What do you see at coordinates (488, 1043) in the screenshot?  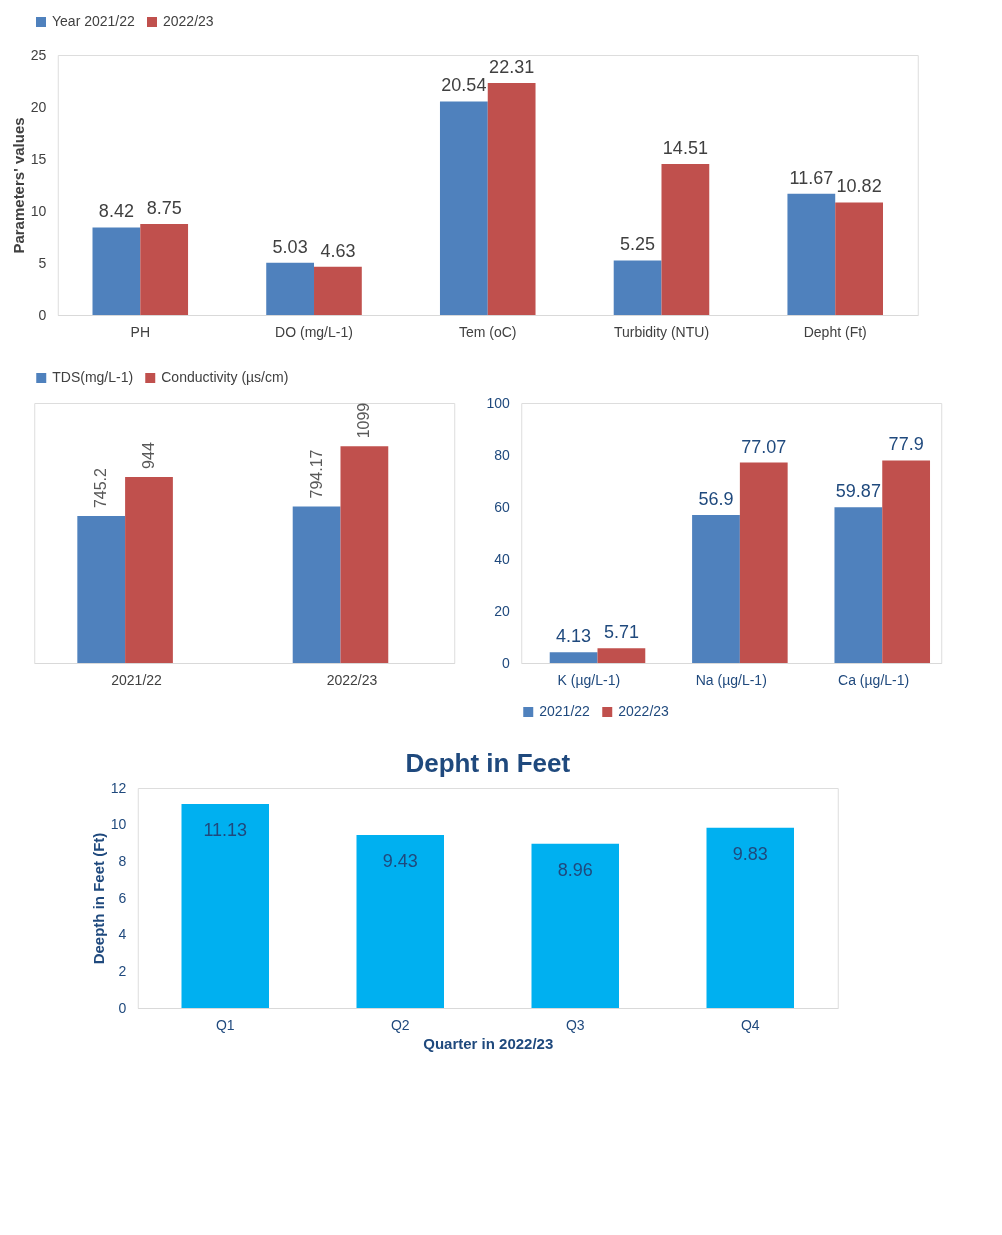 I see `x-axis-title: Quarter in 2022/23` at bounding box center [488, 1043].